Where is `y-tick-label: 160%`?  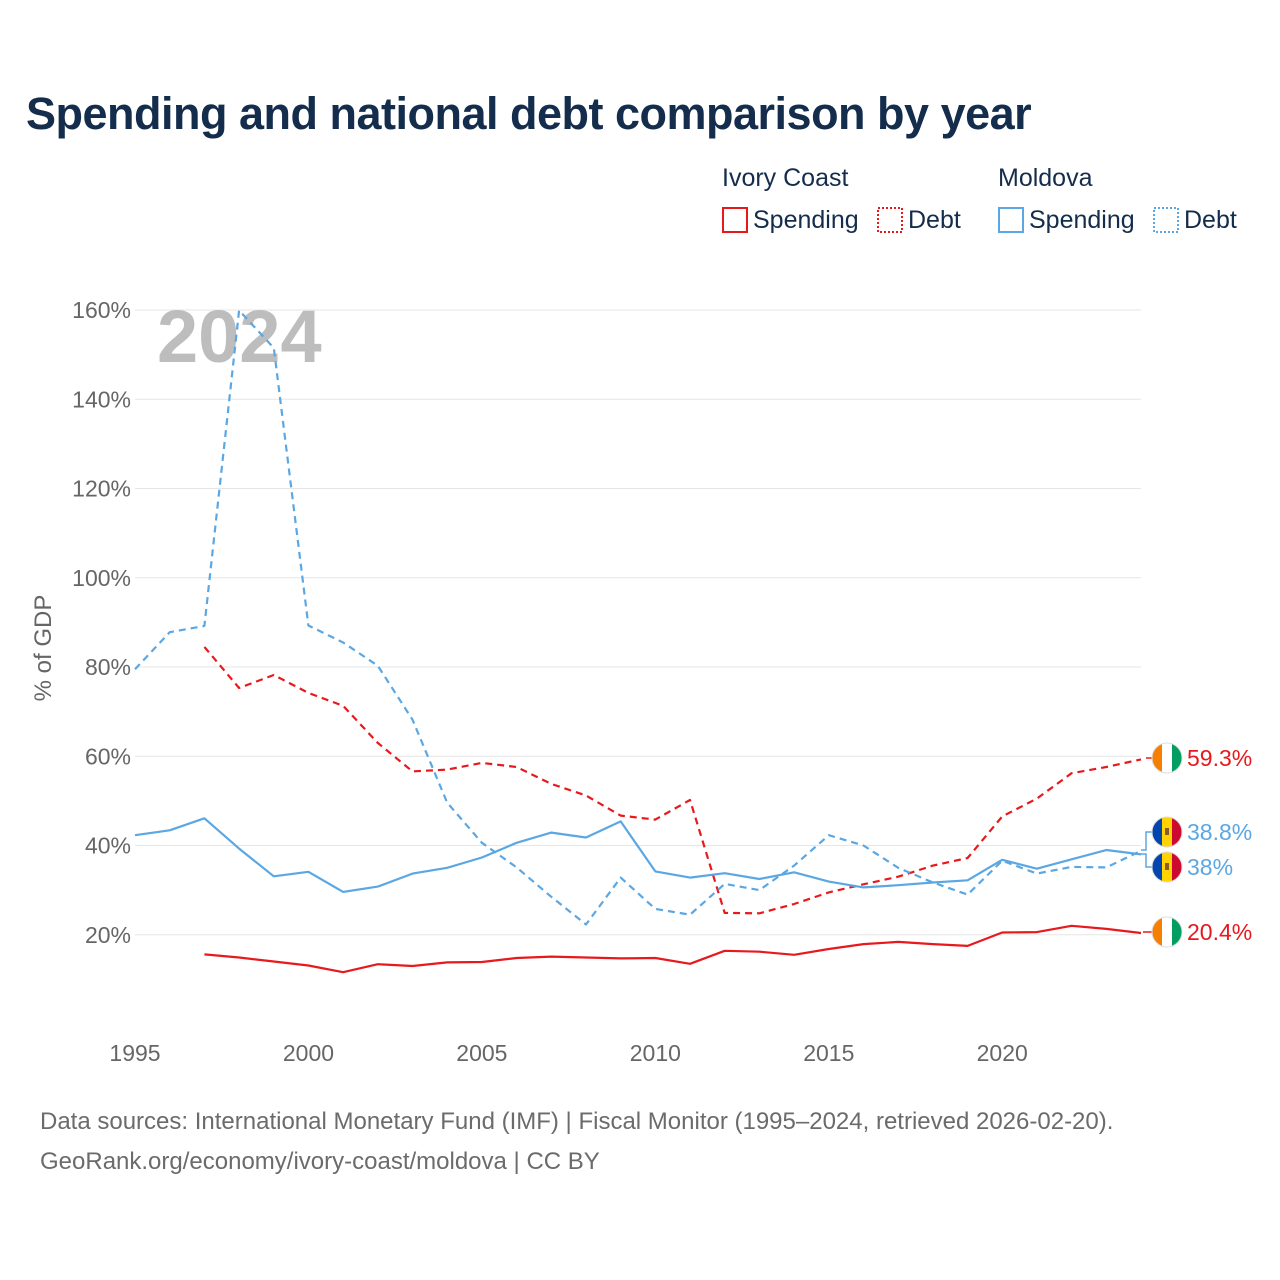 y-tick-label: 160% is located at coordinates (101, 310).